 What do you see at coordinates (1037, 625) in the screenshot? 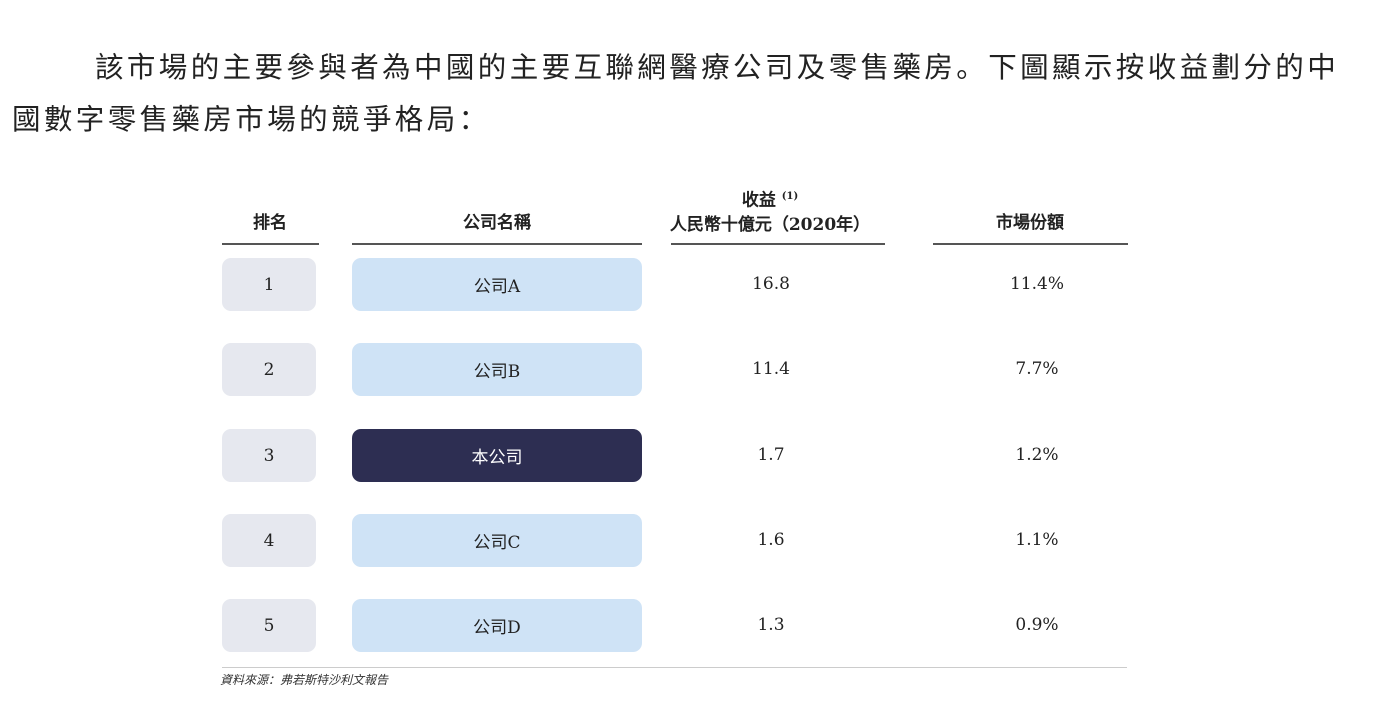
I see `share-cell: 0.9%` at bounding box center [1037, 625].